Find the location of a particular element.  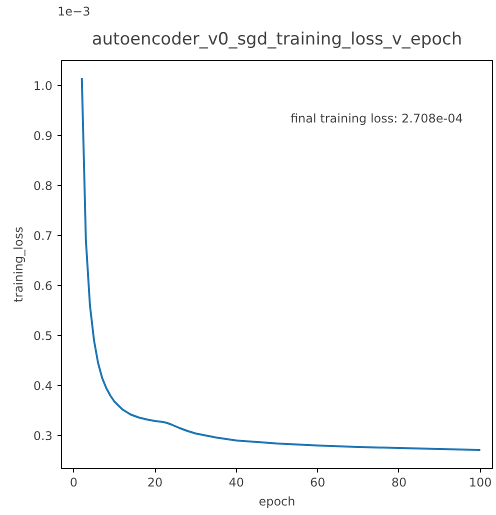

chart-title: autoencoder_v0_sgd_training_loss_v_epoch is located at coordinates (277, 40).